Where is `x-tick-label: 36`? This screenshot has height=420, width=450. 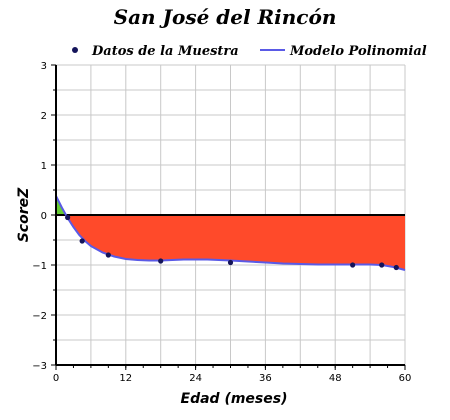 x-tick-label: 36 is located at coordinates (265, 378).